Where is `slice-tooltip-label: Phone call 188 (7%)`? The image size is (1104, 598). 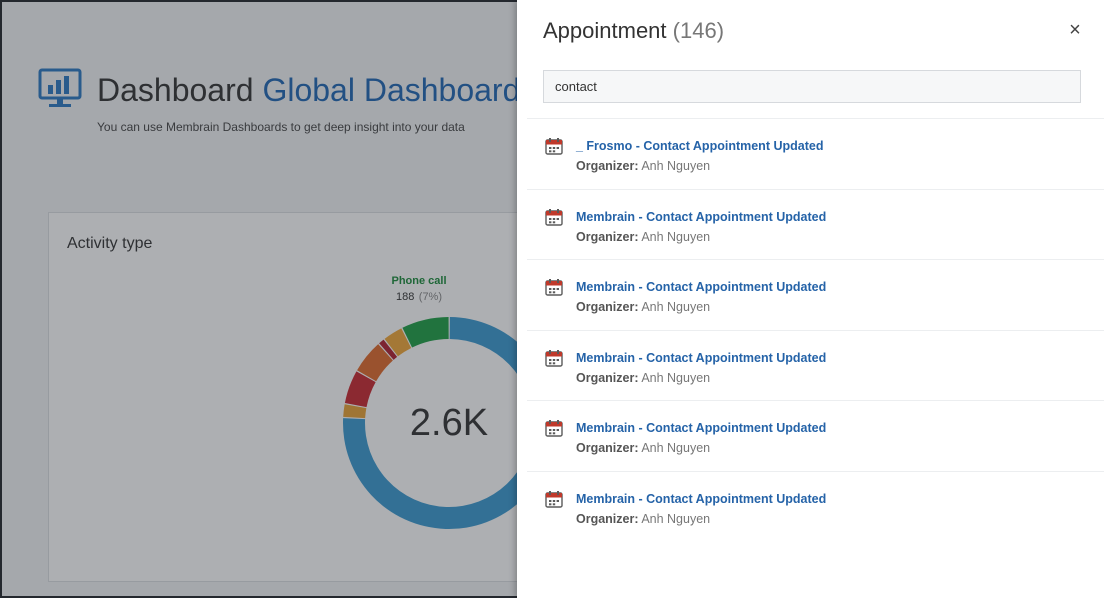
slice-tooltip-label: Phone call 188 (7%) is located at coordinates (419, 290).